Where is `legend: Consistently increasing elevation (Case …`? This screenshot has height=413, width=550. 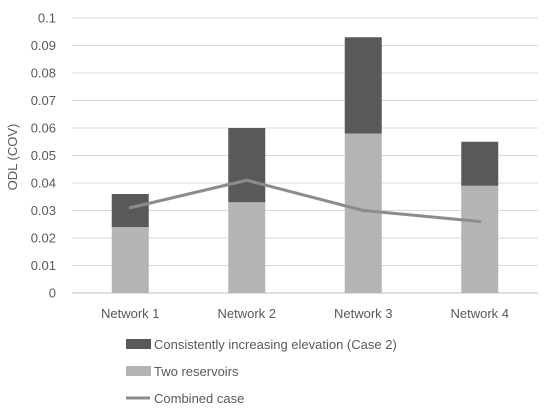
legend: Consistently increasing elevation (Case … is located at coordinates (261, 371).